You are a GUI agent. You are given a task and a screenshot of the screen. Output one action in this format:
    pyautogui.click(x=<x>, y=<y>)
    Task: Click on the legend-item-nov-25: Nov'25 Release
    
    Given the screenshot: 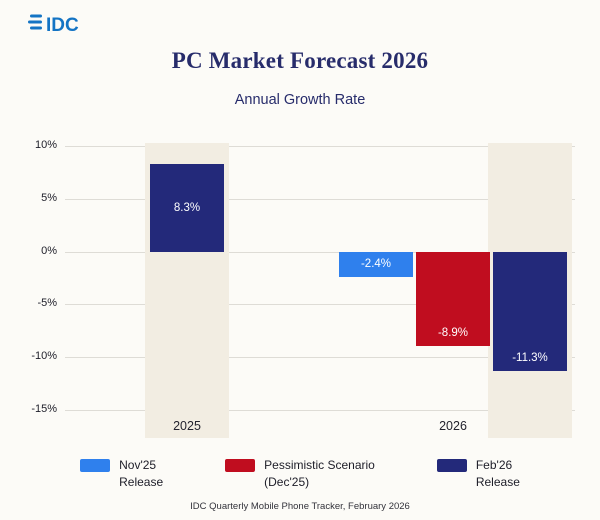 What is the action you would take?
    pyautogui.click(x=121, y=474)
    